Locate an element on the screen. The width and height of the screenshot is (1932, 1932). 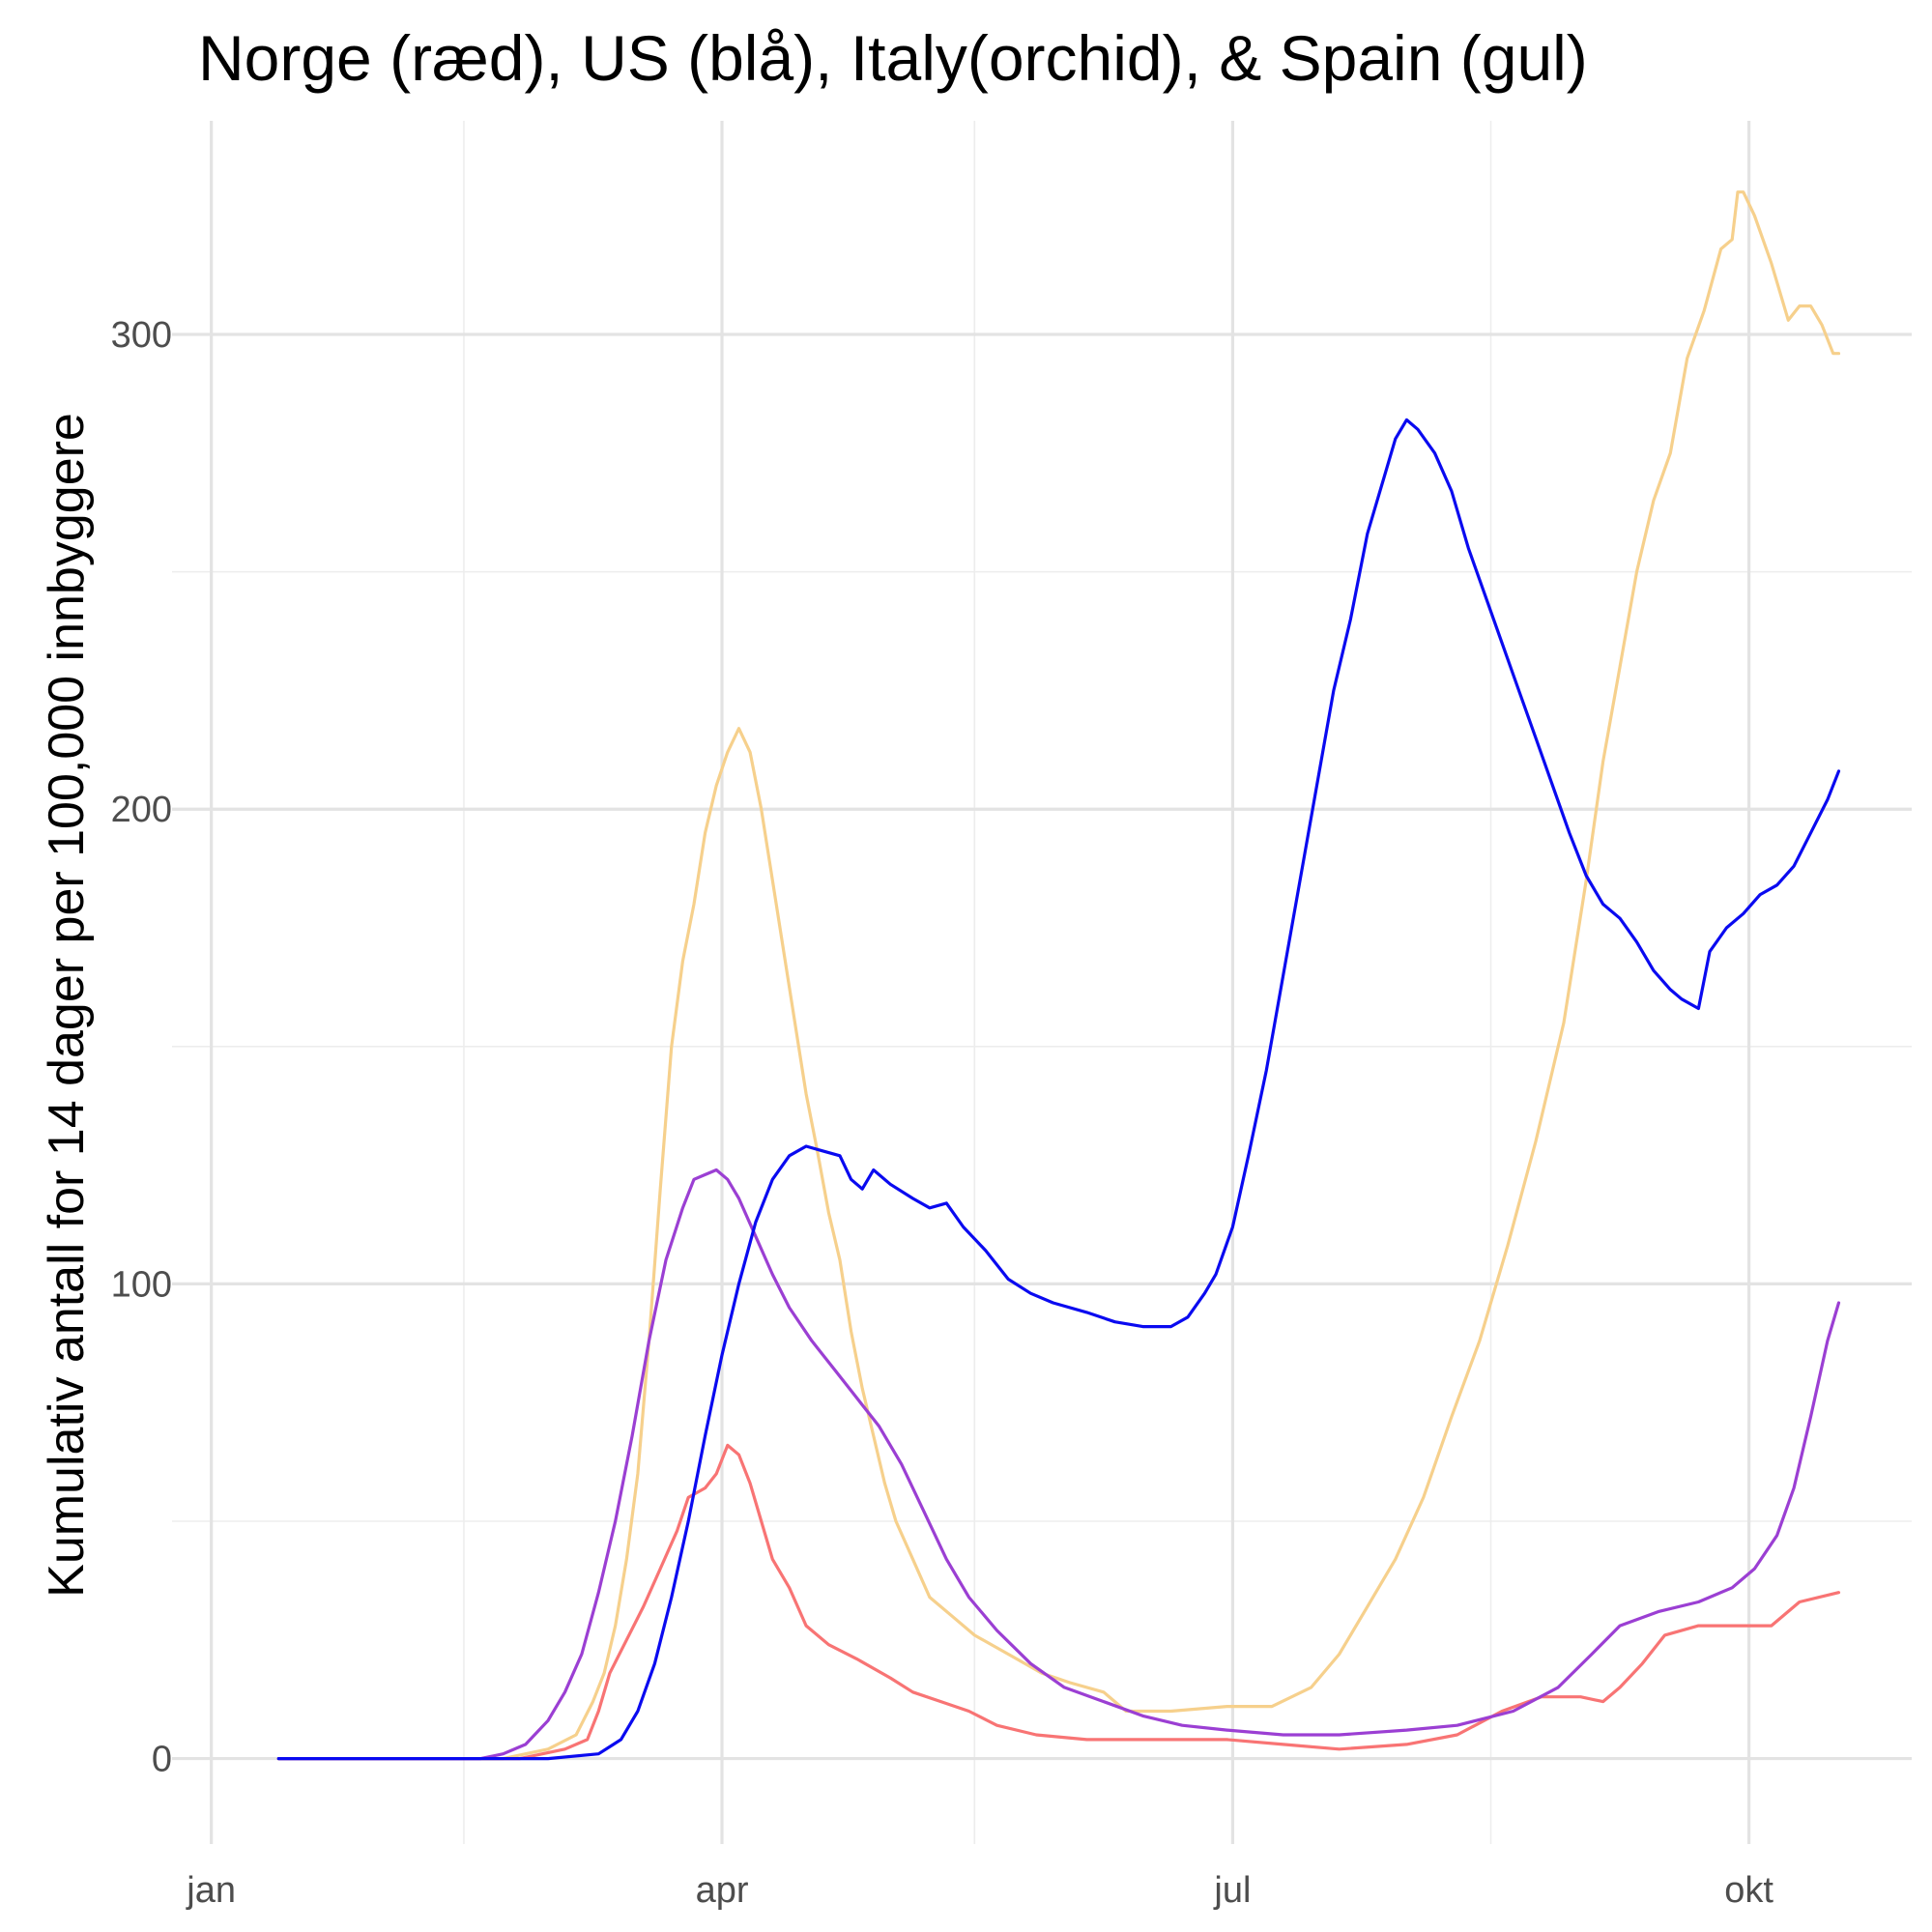
y-tick-label: 100 is located at coordinates (141, 1284).